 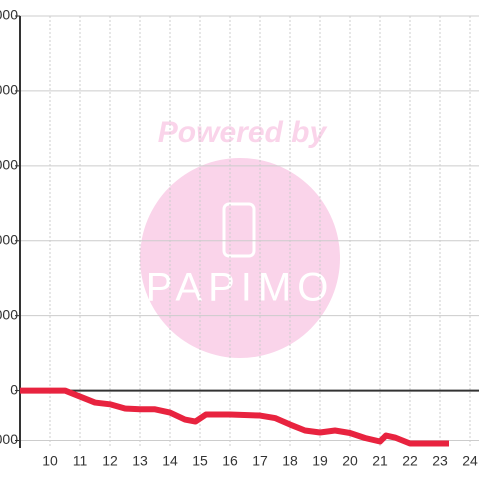 What do you see at coordinates (9, 314) in the screenshot?
I see `y-tick-label: 30,000` at bounding box center [9, 314].